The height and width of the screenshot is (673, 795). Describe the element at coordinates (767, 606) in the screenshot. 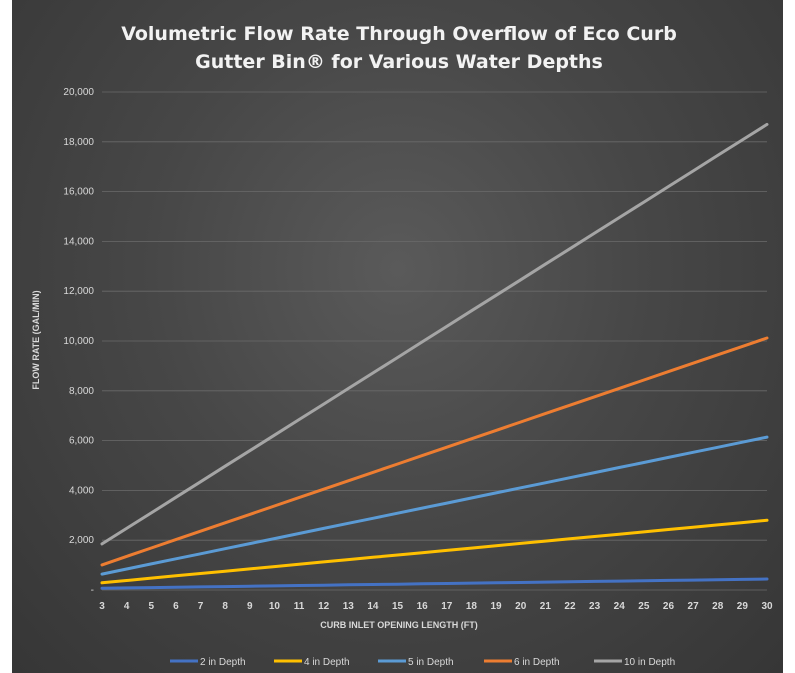

I see `x-tick-label: 30` at that location.